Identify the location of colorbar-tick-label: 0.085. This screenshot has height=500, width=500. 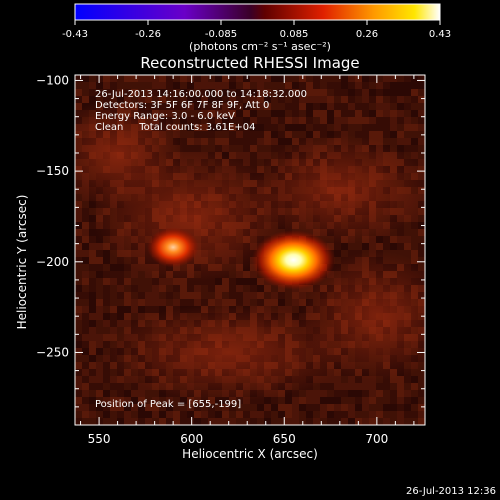
(294, 34).